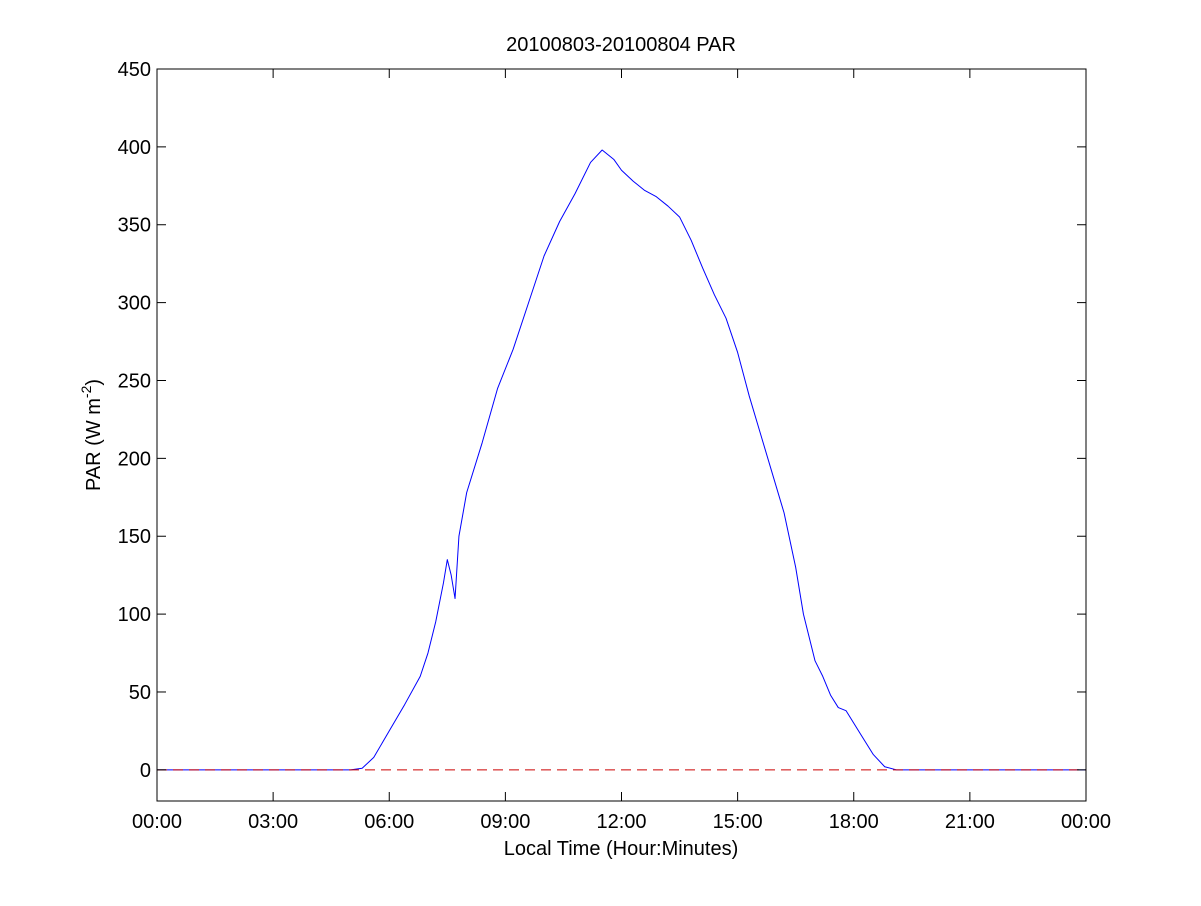 This screenshot has height=906, width=1201. Describe the element at coordinates (738, 822) in the screenshot. I see `x-tick-label: 15:00` at that location.